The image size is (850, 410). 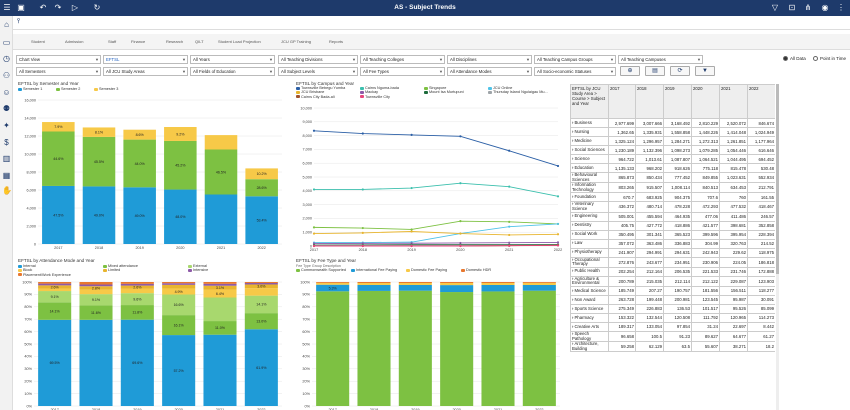 I want to click on legend-item: Intensive, so click(x=198, y=270).